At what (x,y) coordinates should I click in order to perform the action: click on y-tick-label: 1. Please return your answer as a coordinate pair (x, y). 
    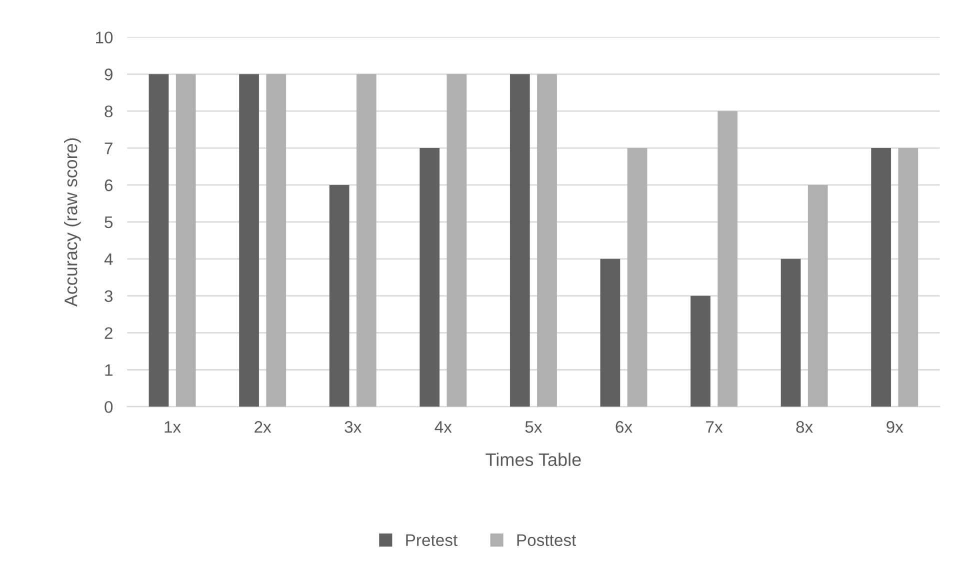
    Looking at the image, I should click on (108, 370).